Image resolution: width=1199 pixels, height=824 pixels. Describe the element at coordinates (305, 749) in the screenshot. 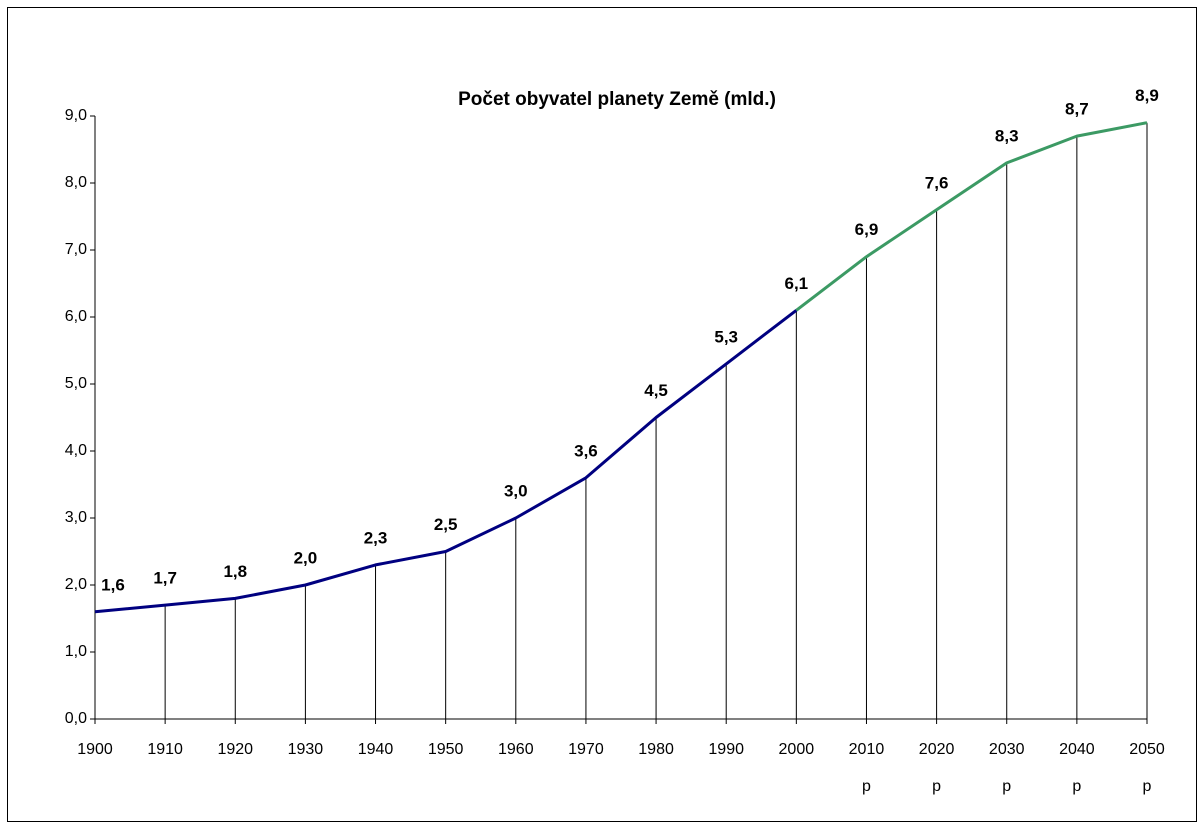

I see `x-tick-label: 1930` at that location.